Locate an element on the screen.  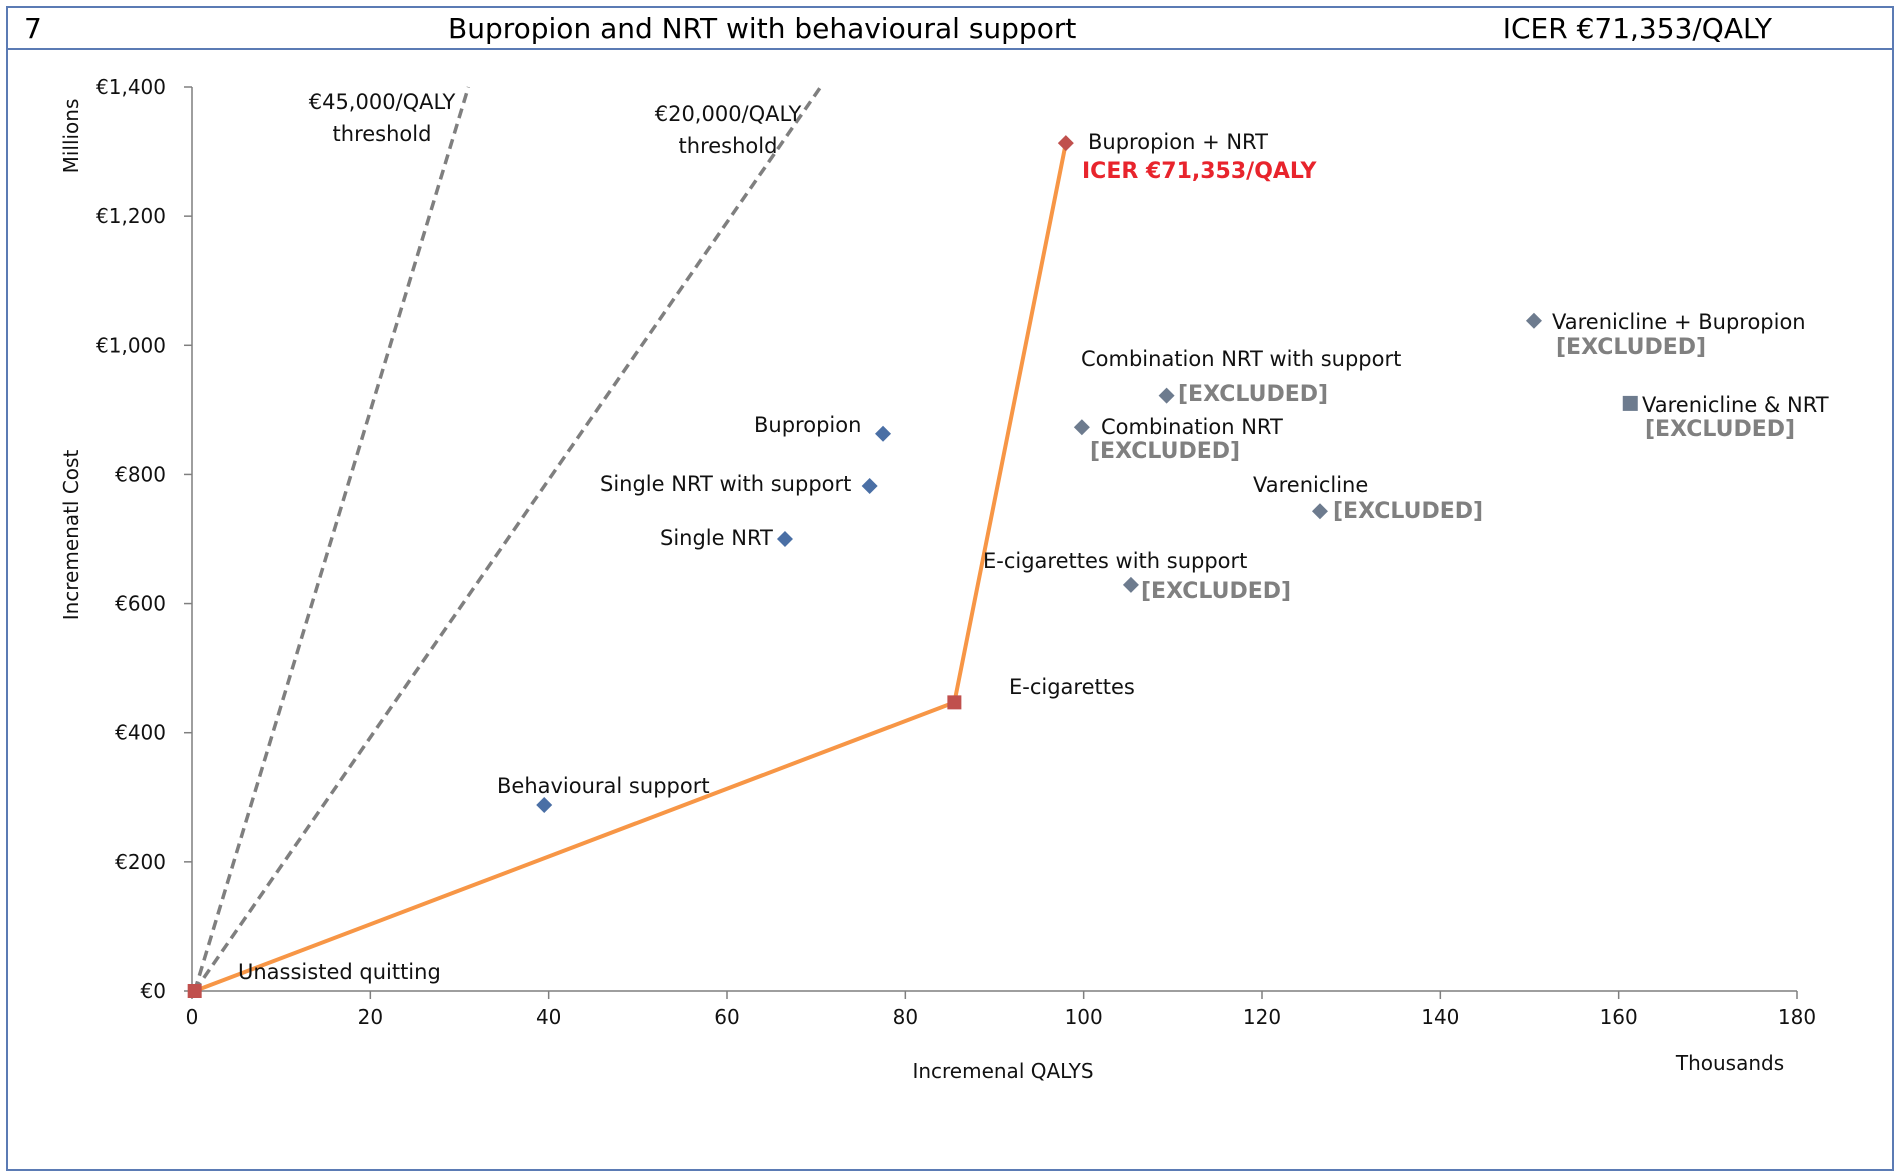
y-tick-label: €0 is located at coordinates (153, 991).